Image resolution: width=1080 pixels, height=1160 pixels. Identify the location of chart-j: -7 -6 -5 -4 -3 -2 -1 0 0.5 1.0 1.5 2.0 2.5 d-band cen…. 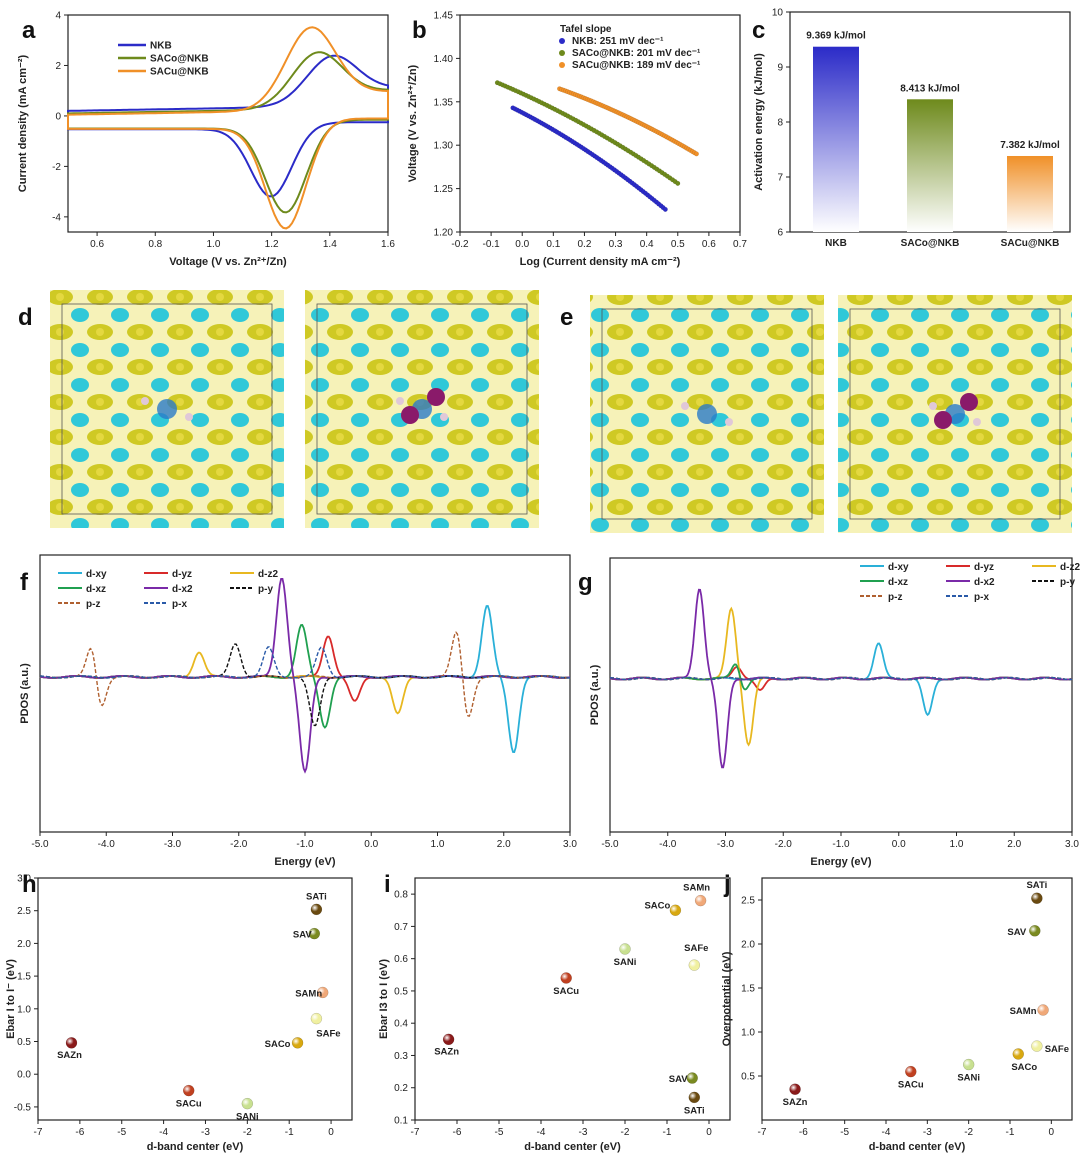
(897, 1015).